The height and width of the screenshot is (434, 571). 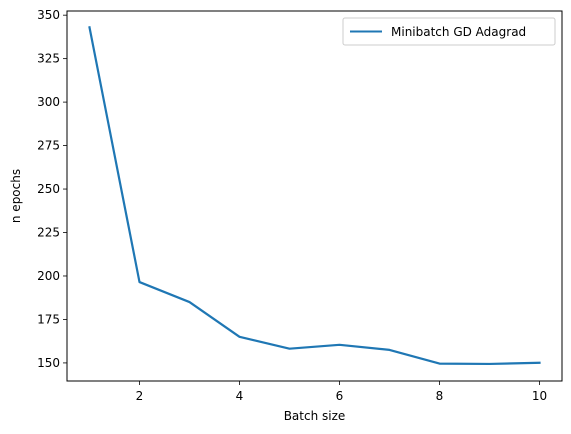 What do you see at coordinates (440, 396) in the screenshot?
I see `x-tick-label: 8` at bounding box center [440, 396].